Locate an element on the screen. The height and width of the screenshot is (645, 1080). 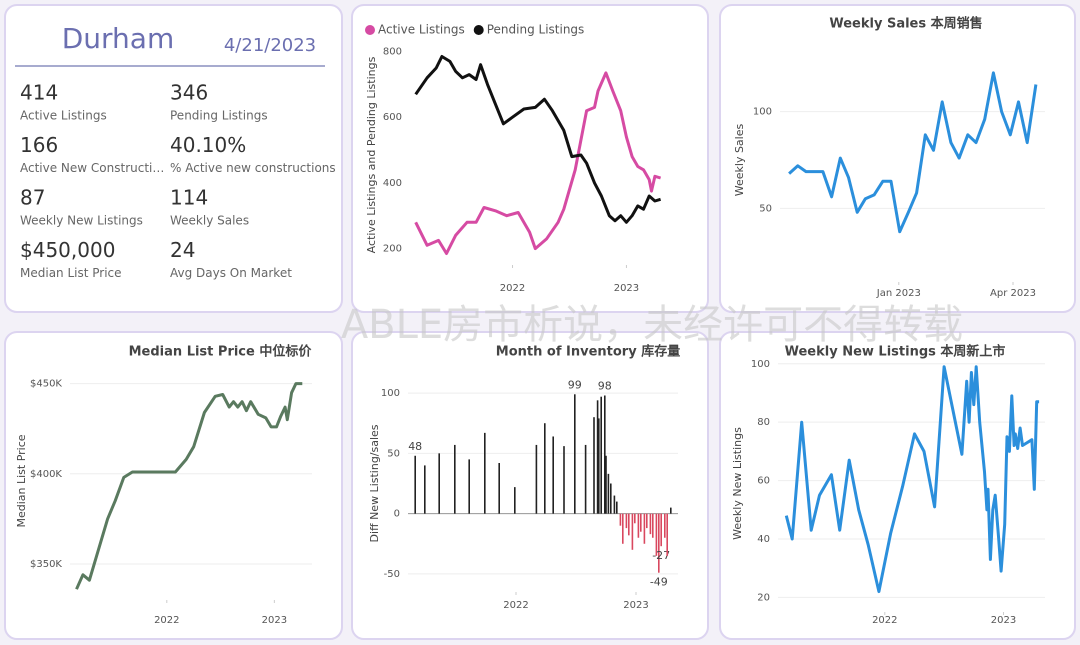
x-tick-label: Apr 2023 is located at coordinates (1013, 293).